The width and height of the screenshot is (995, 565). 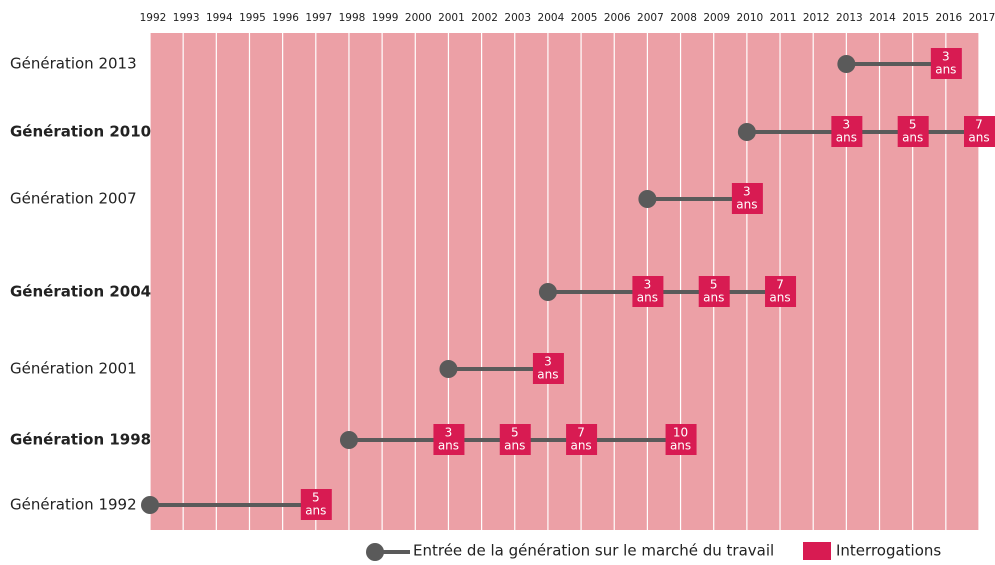 What do you see at coordinates (517, 18) in the screenshot?
I see `x-tick-label: 2003` at bounding box center [517, 18].